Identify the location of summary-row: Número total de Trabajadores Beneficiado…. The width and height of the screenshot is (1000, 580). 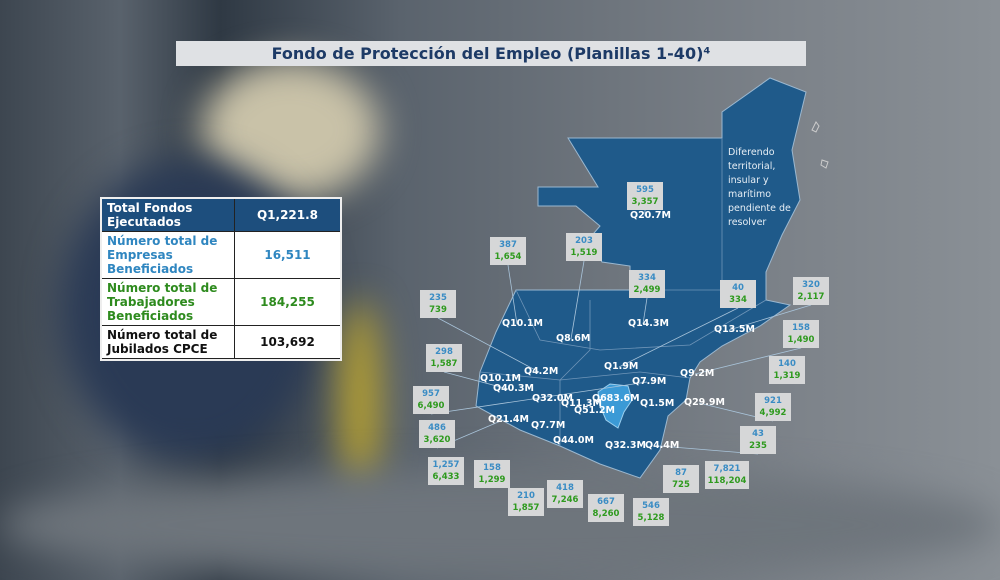
(221, 302).